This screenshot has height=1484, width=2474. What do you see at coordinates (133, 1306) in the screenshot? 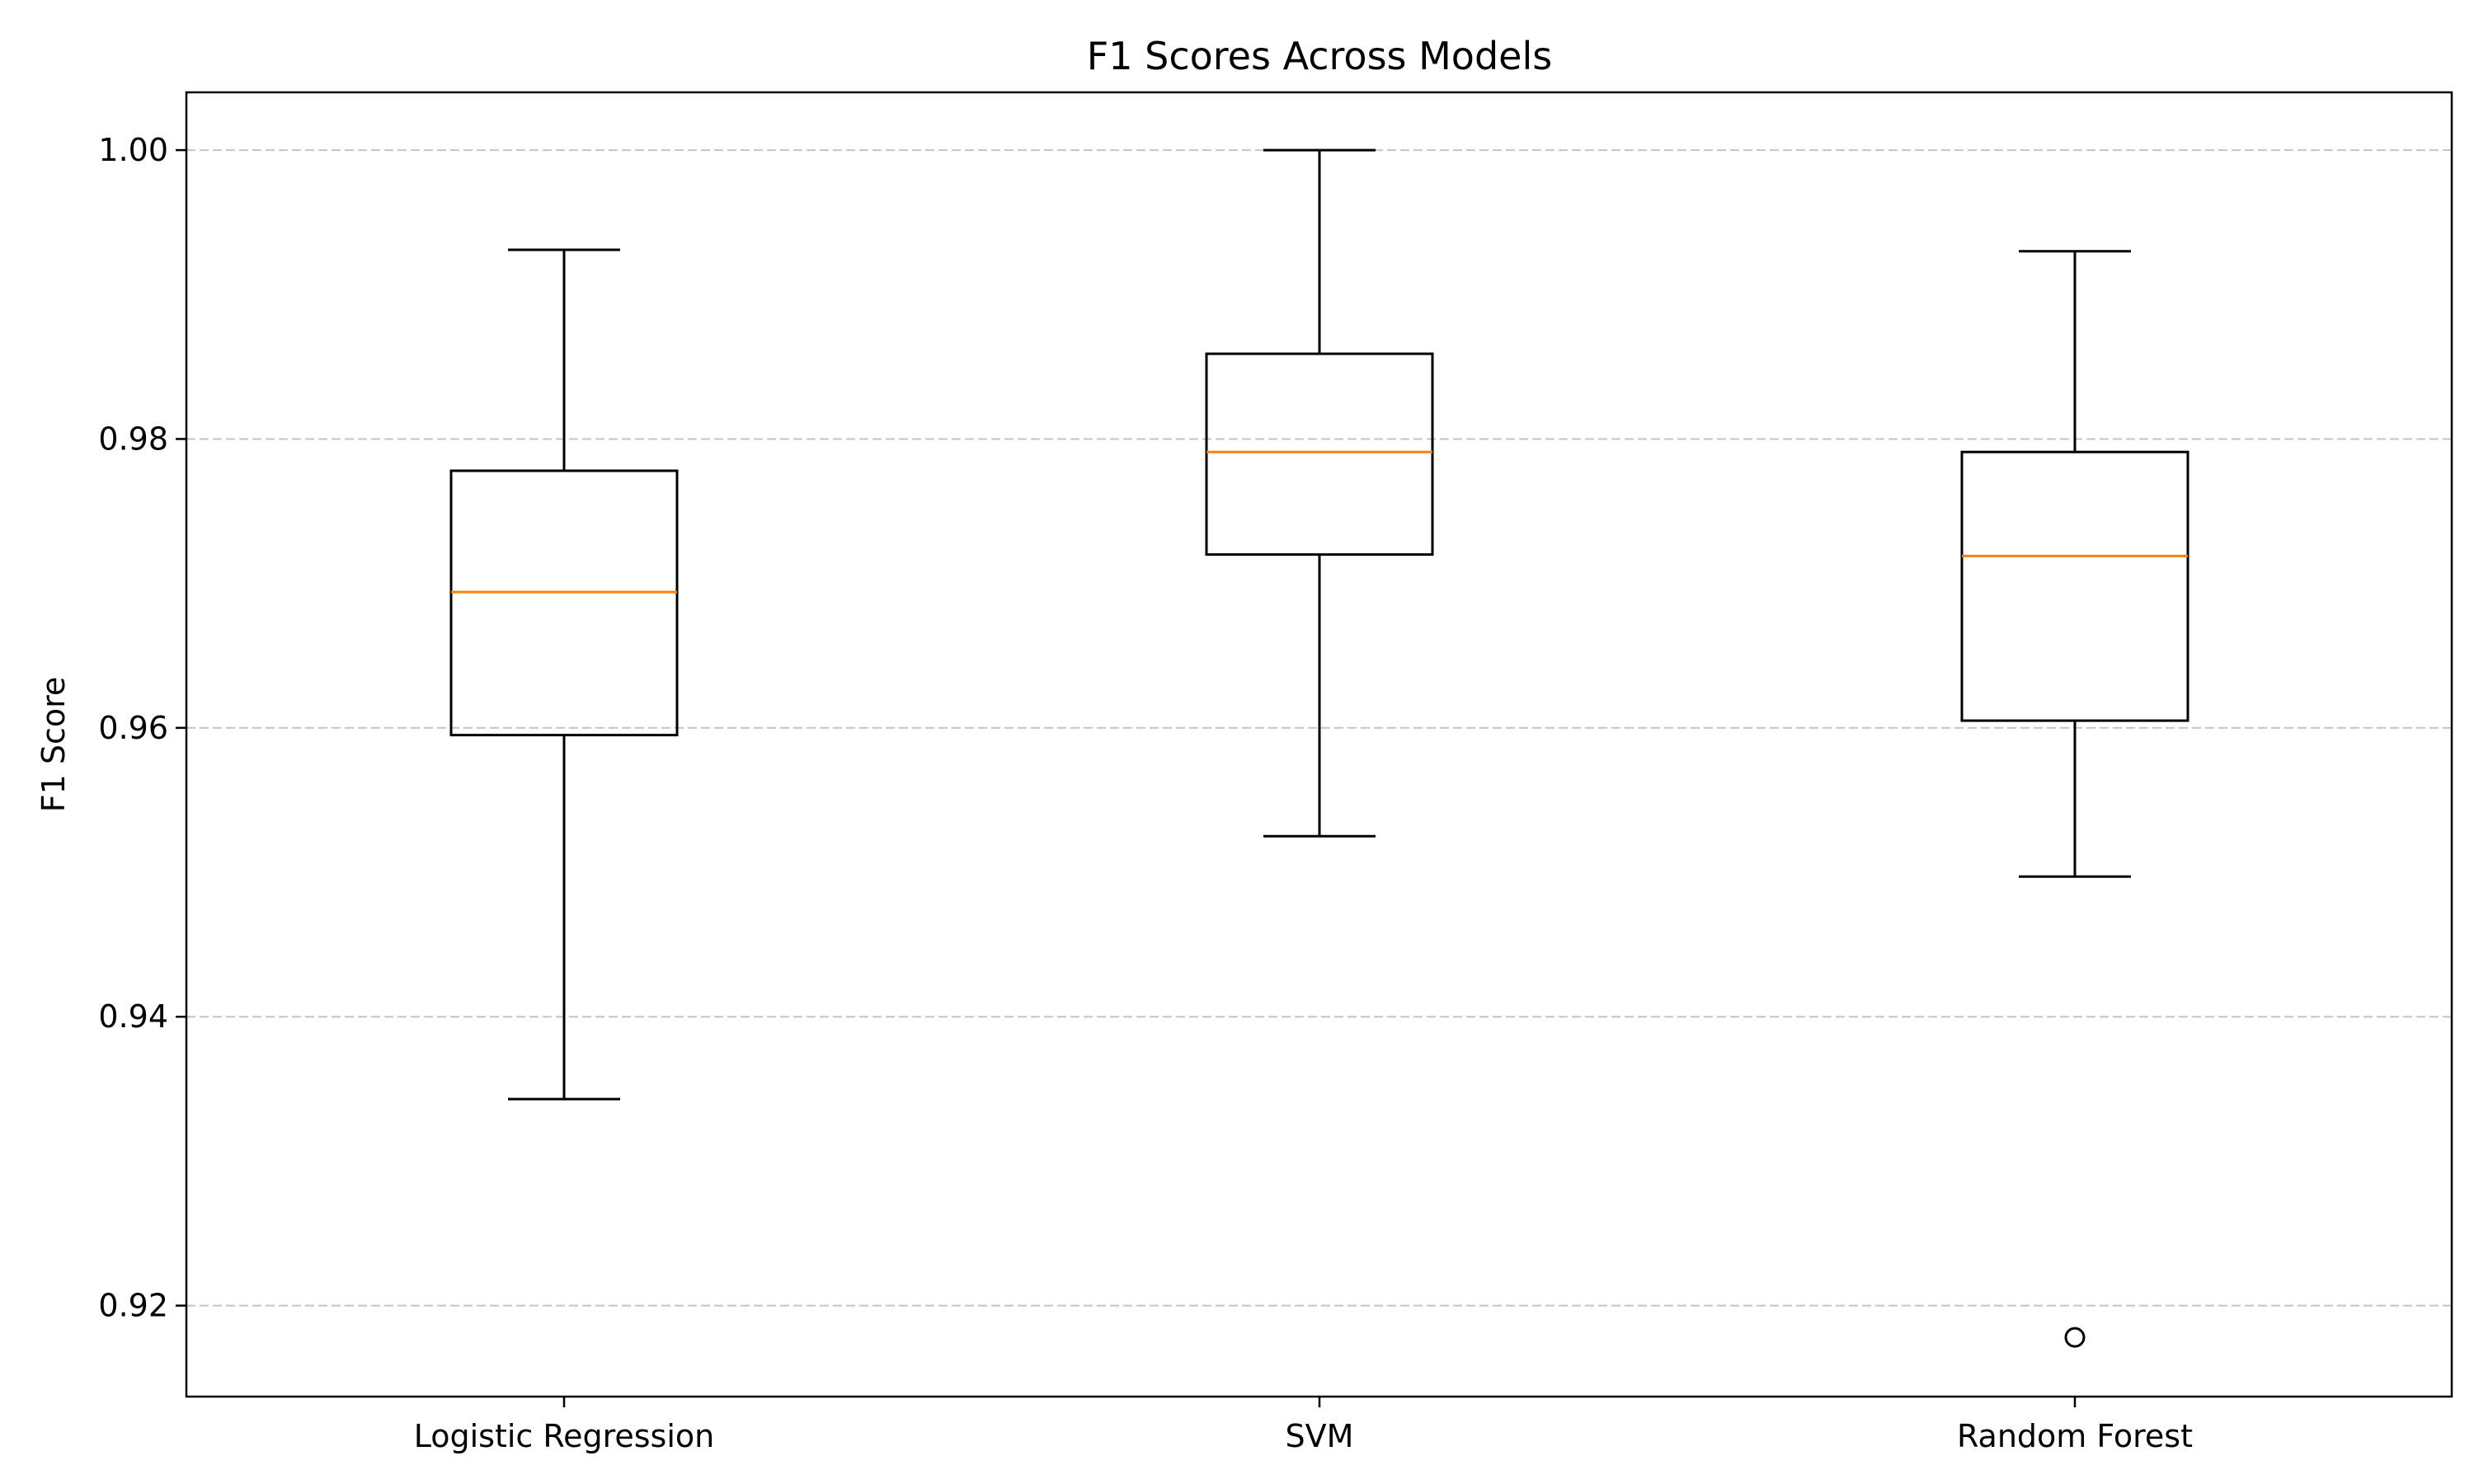
I see `y-tick-label: 0.92` at bounding box center [133, 1306].